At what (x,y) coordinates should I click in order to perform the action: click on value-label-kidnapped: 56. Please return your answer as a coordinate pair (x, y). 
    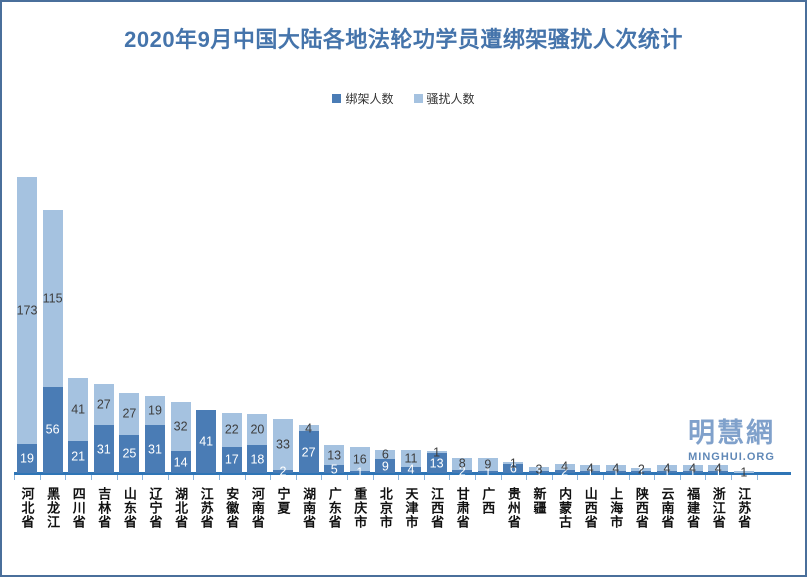
    Looking at the image, I should click on (52, 429).